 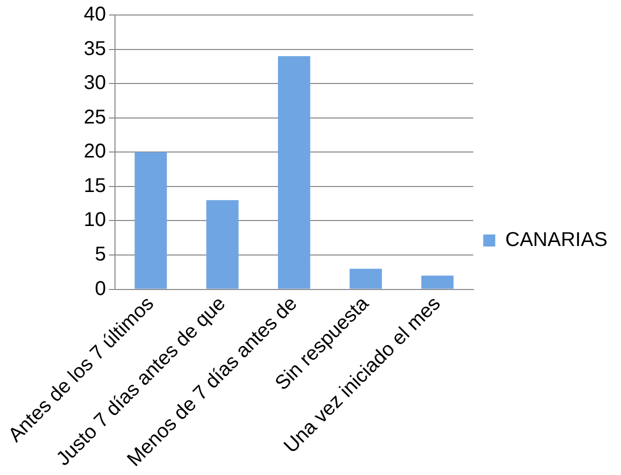 What do you see at coordinates (95, 15) in the screenshot?
I see `y-tick-label: 40` at bounding box center [95, 15].